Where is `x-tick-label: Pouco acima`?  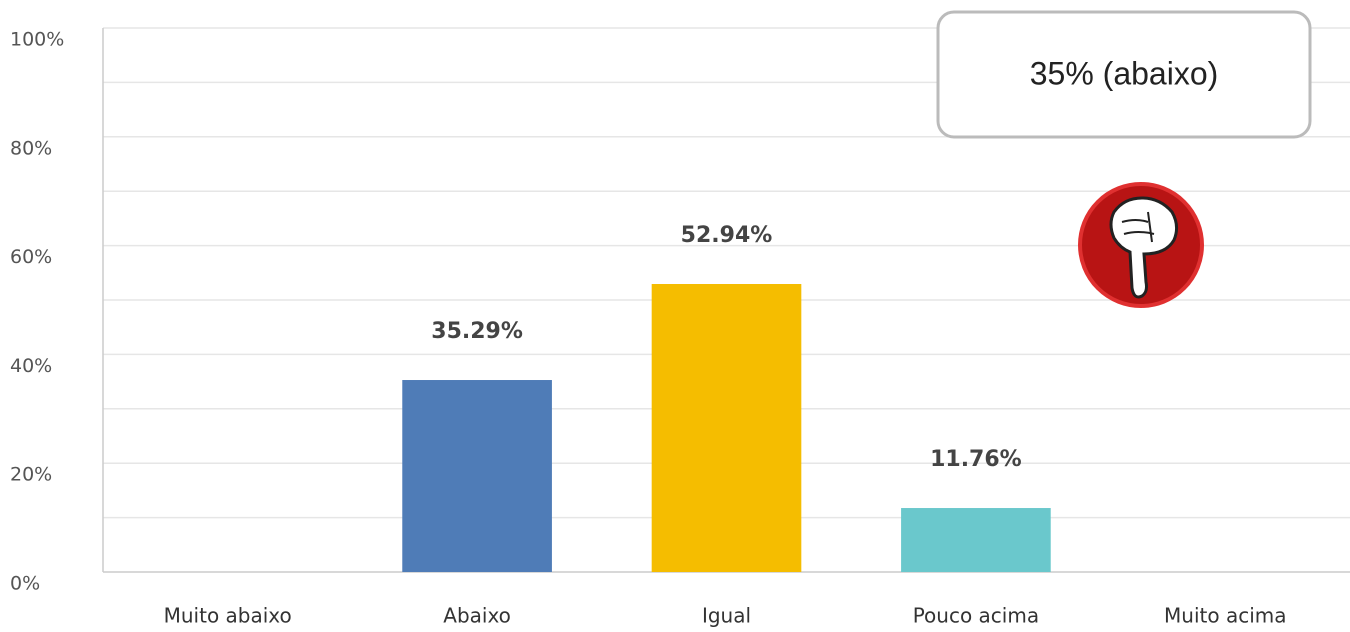
x-tick-label: Pouco acima is located at coordinates (976, 616).